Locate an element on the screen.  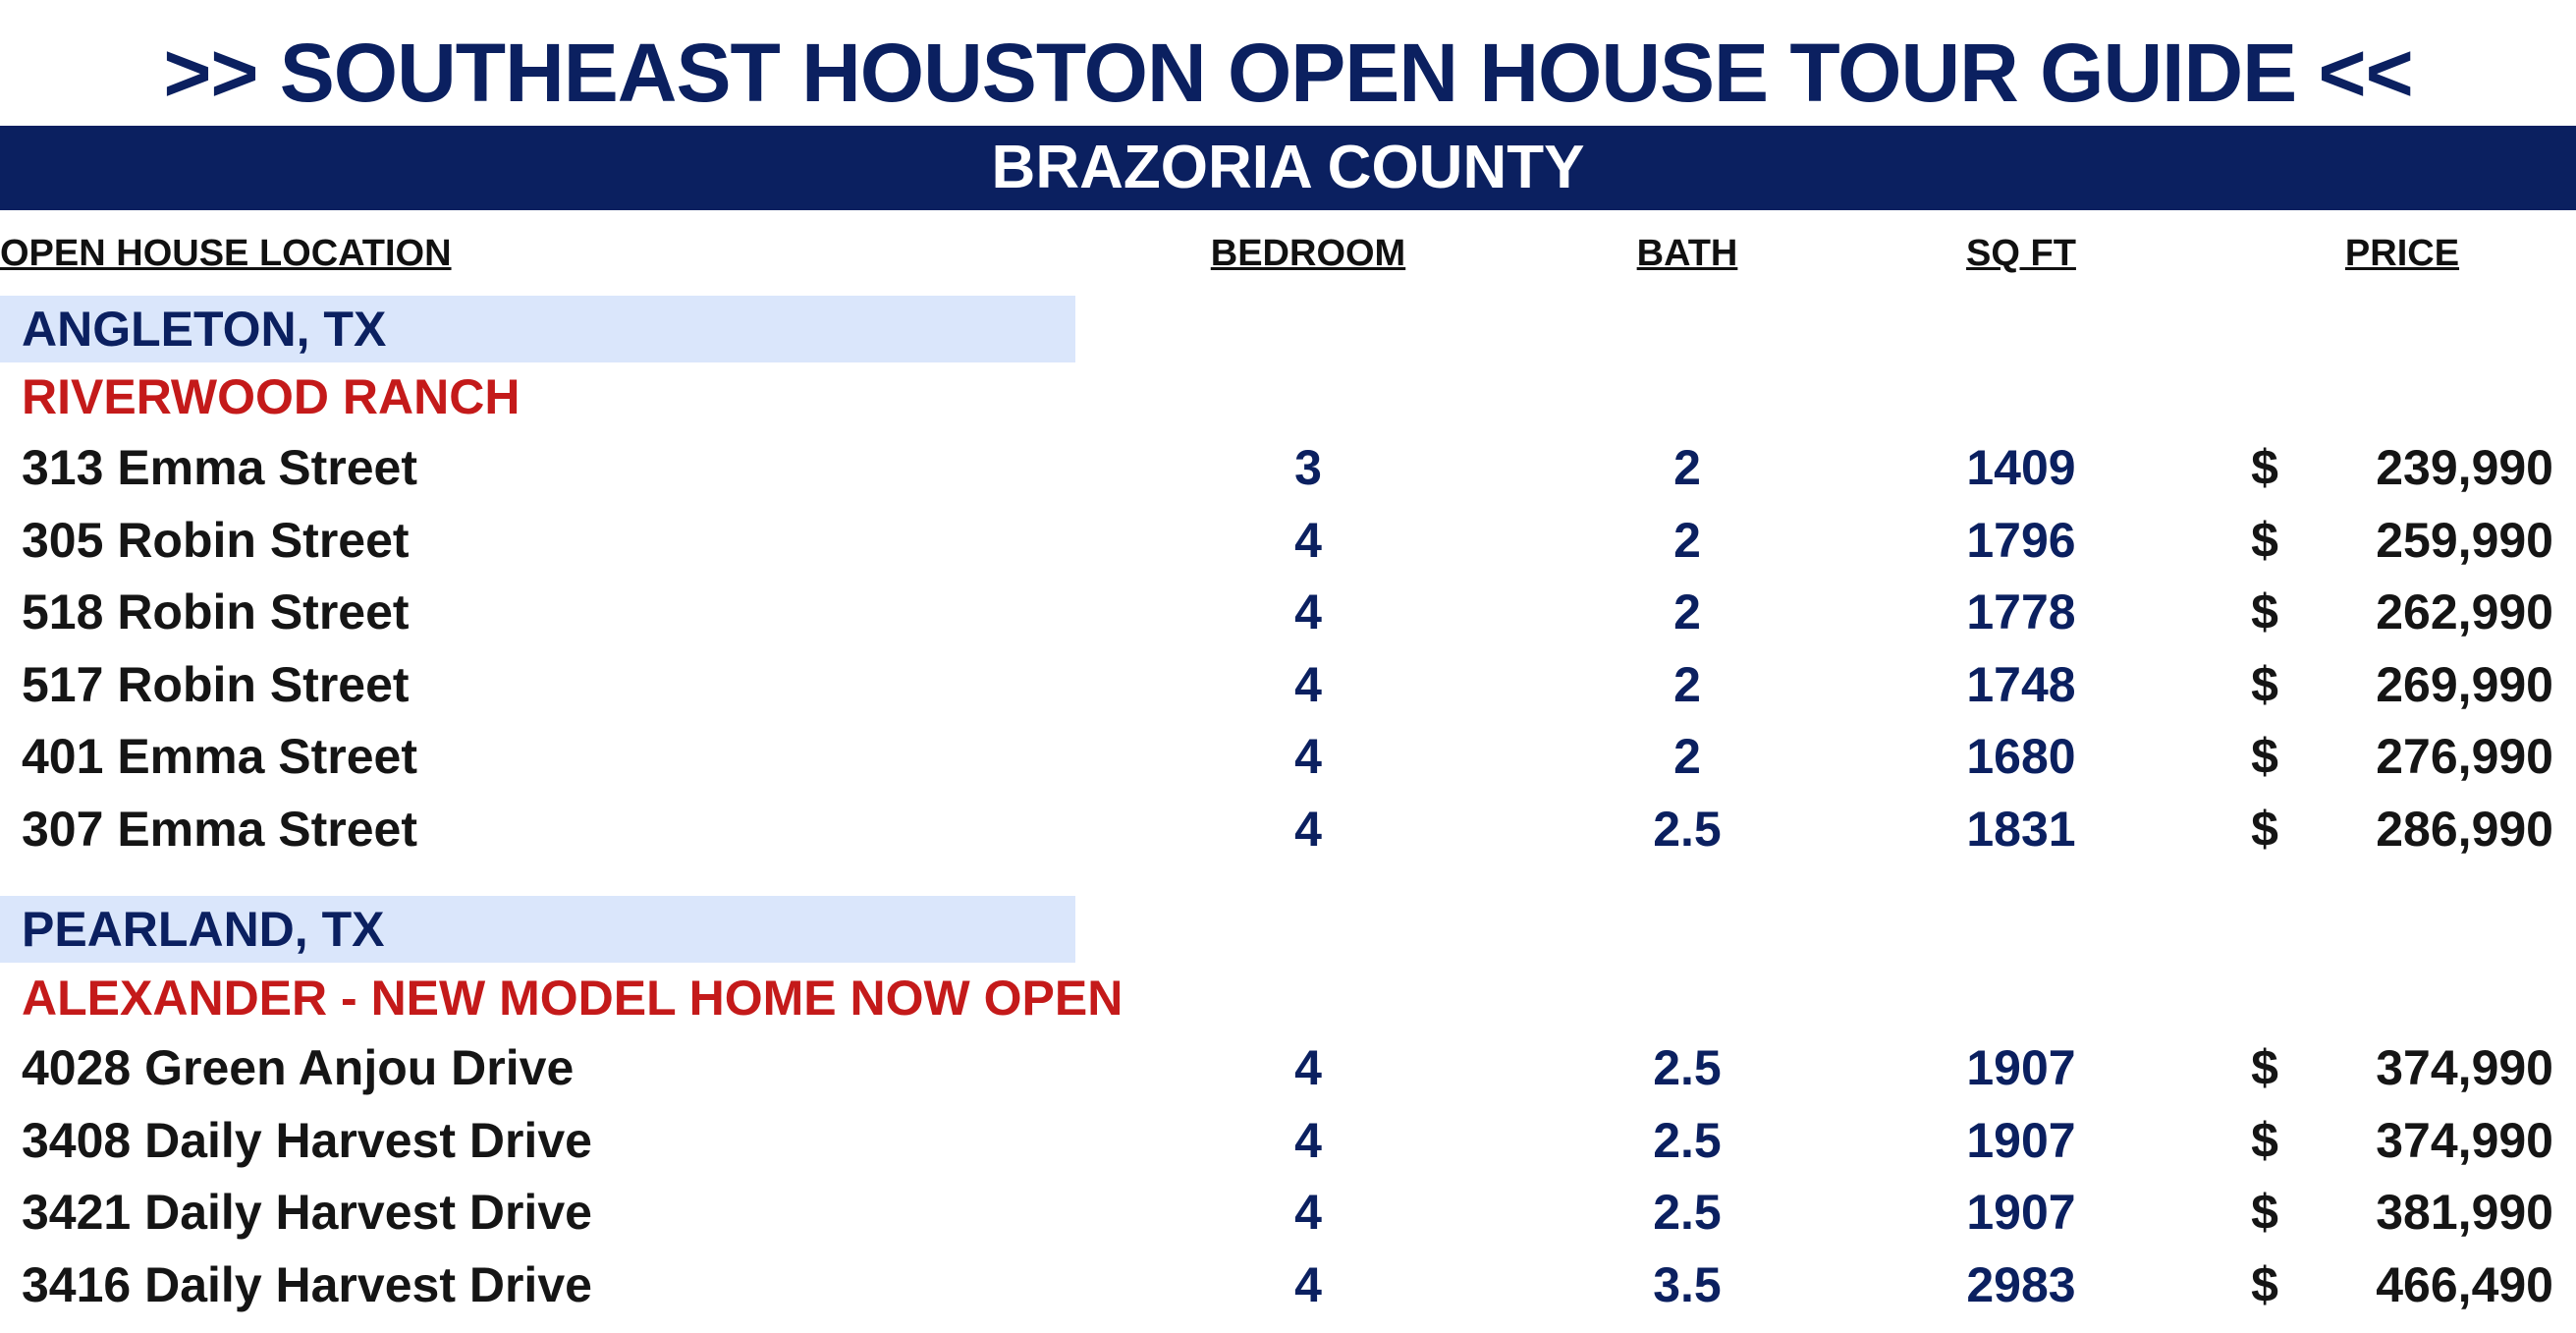
listing-bedroom: 3 is located at coordinates (1308, 467).